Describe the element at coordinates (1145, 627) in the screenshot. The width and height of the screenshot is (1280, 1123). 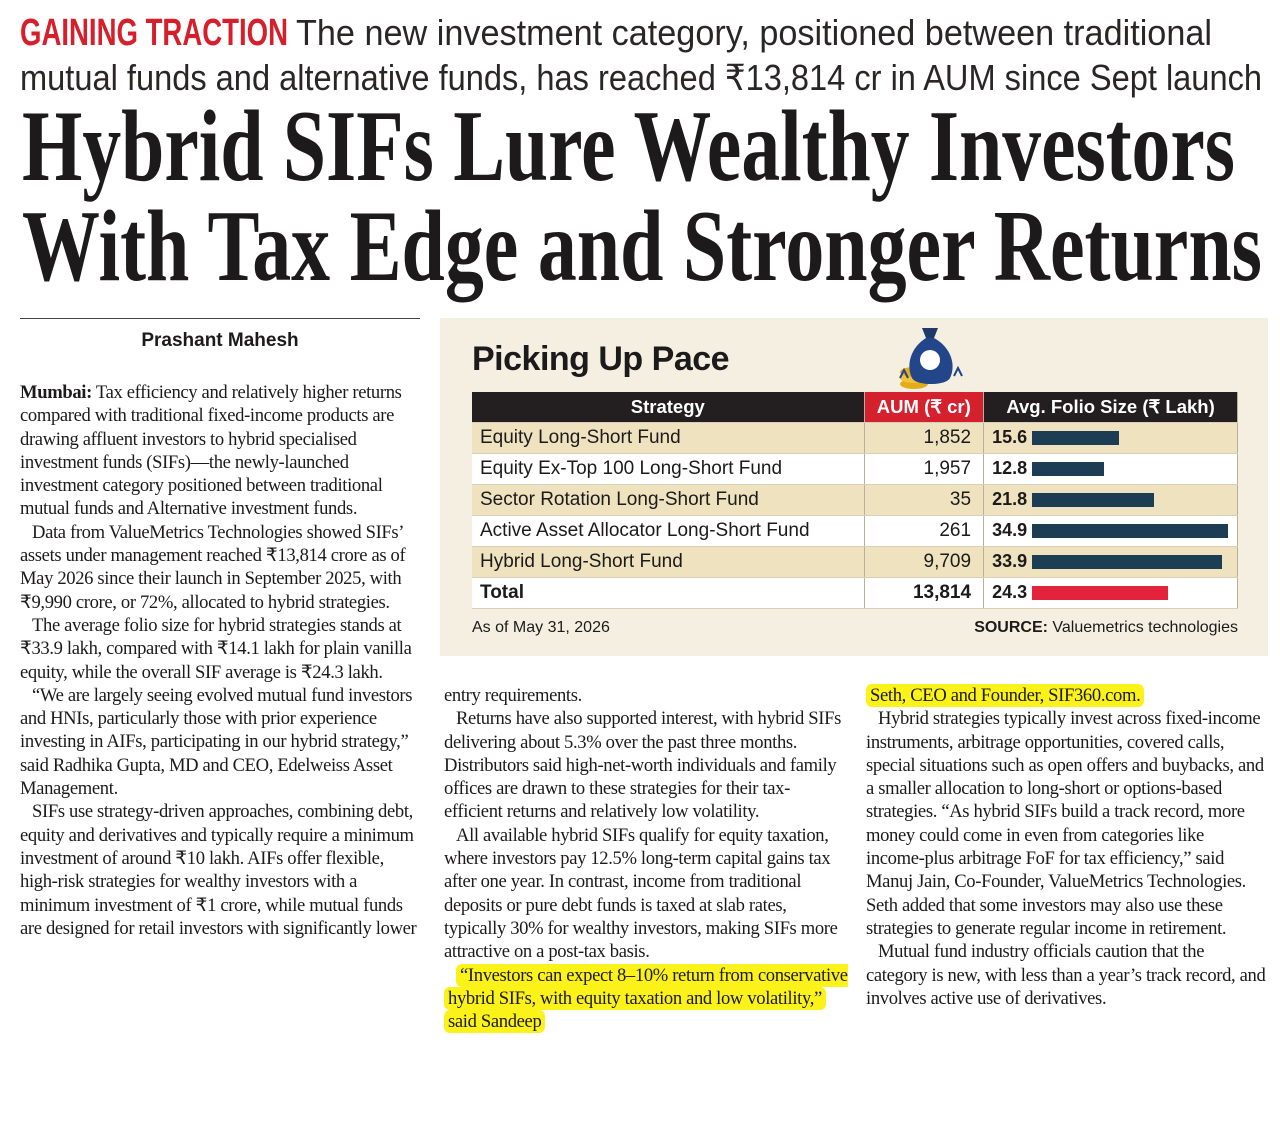
I see `source-text: Valuemetrics technologies` at that location.